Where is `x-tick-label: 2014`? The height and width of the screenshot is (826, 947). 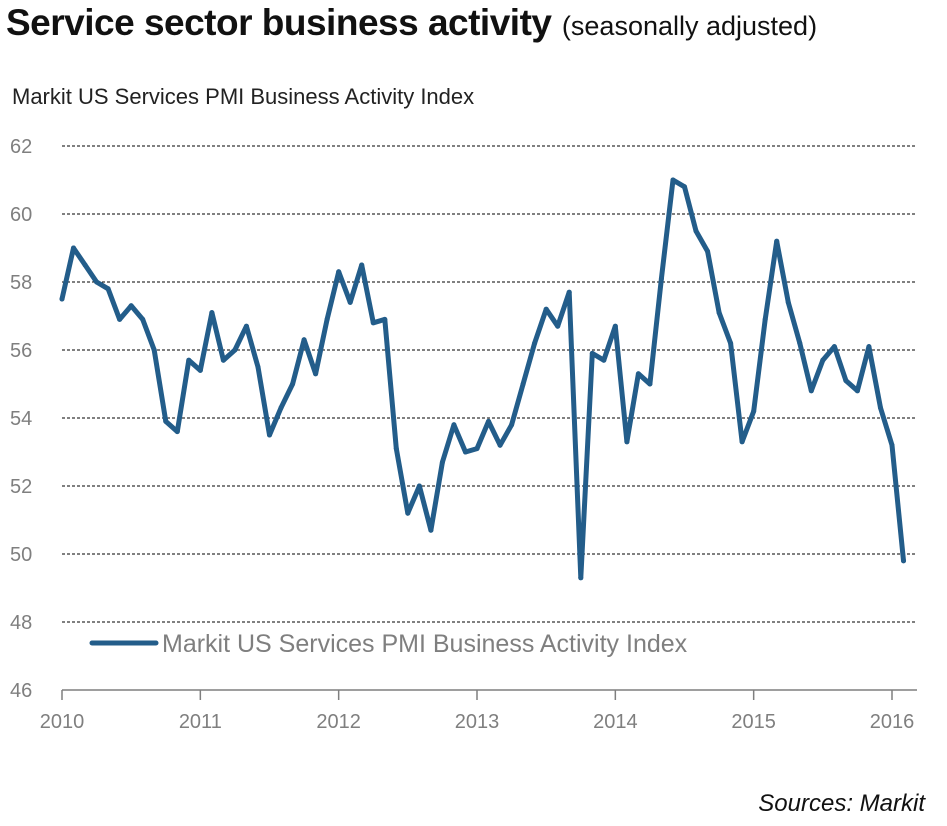 x-tick-label: 2014 is located at coordinates (615, 722).